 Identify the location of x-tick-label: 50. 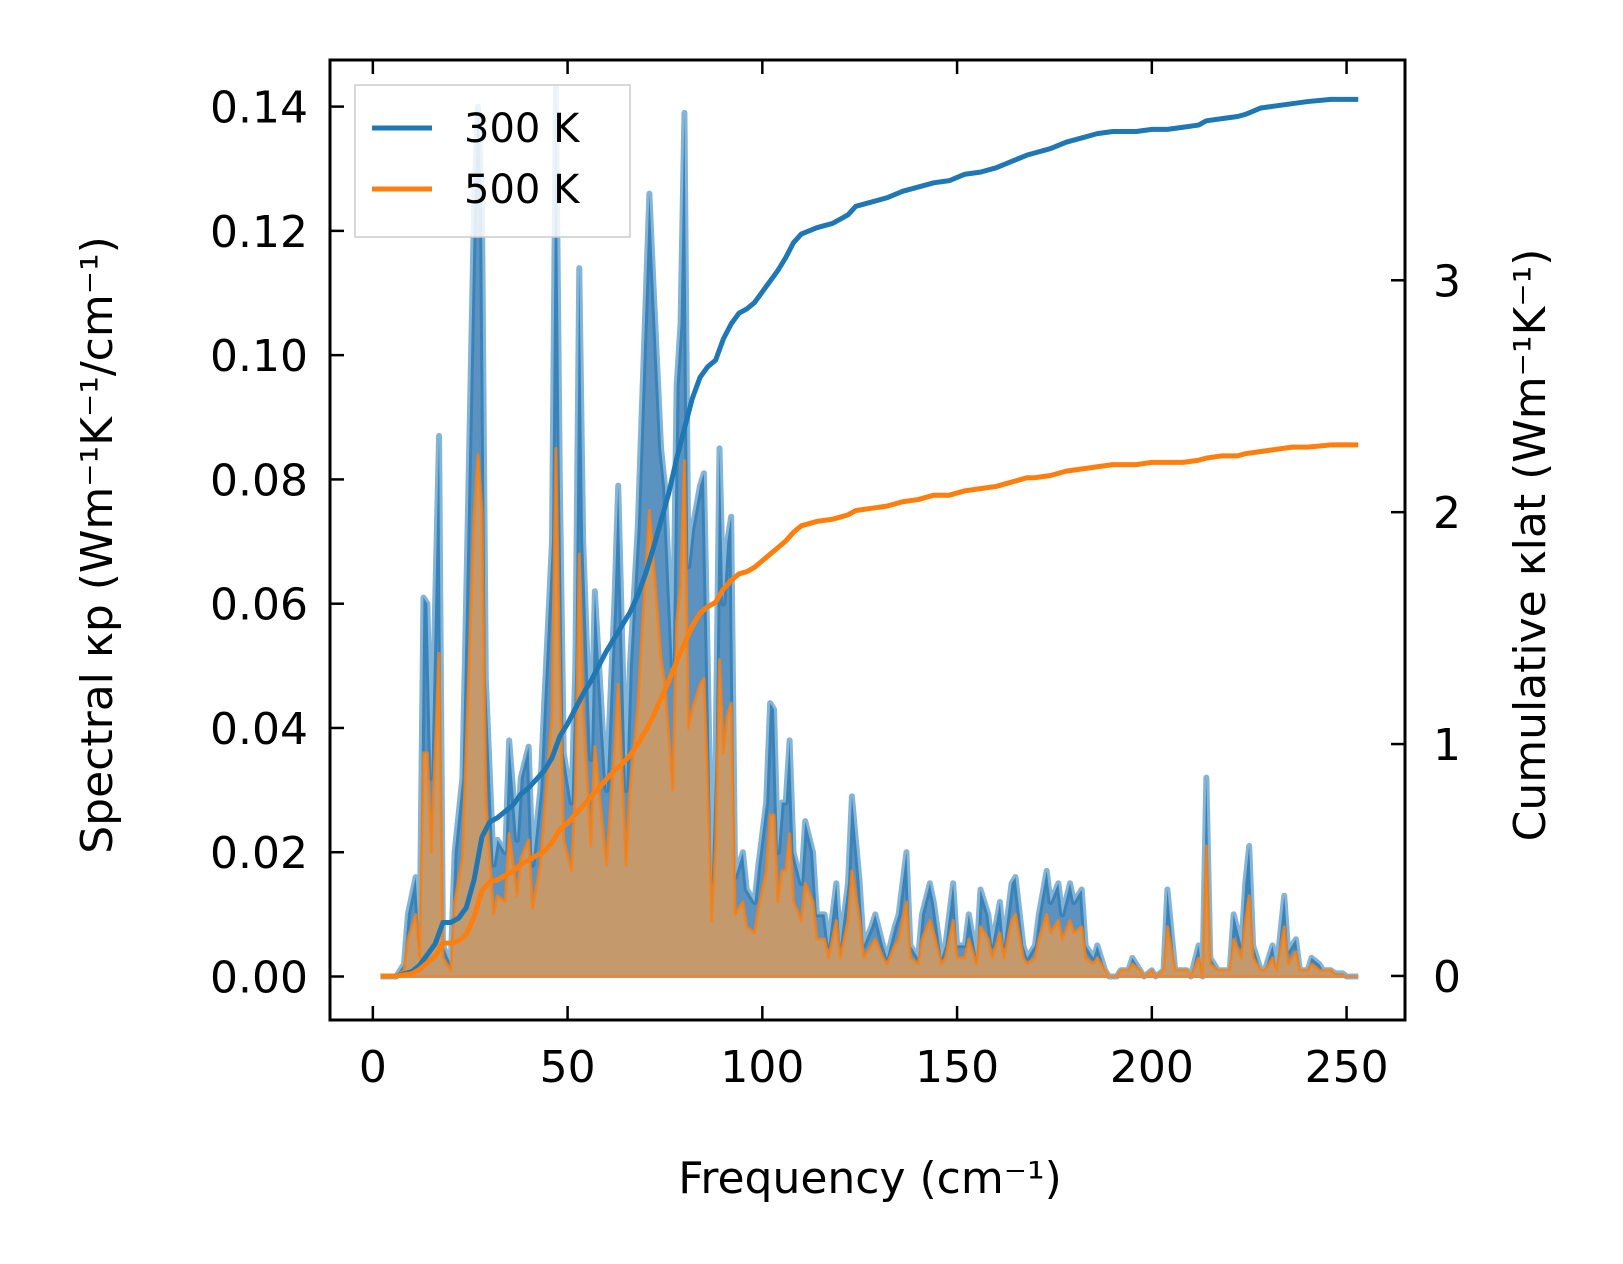
(568, 1067).